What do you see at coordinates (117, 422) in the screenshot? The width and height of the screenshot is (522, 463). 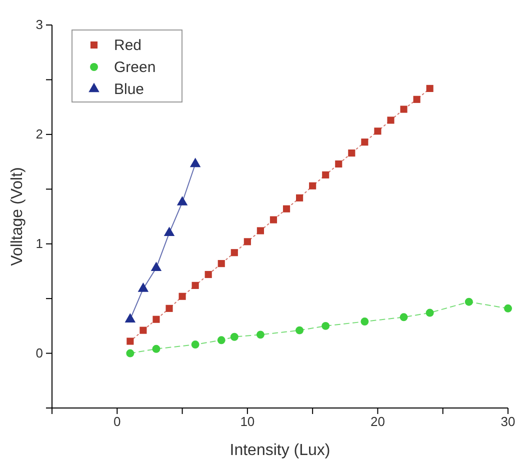 I see `x-tick-label: 0` at bounding box center [117, 422].